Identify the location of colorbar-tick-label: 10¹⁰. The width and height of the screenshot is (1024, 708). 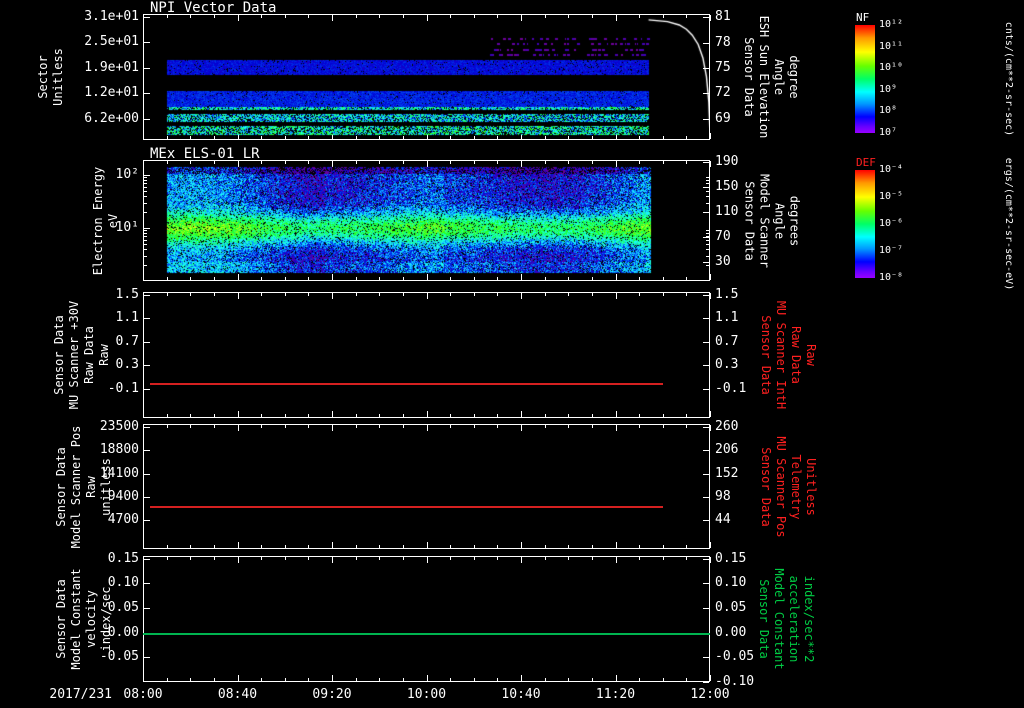
(891, 68).